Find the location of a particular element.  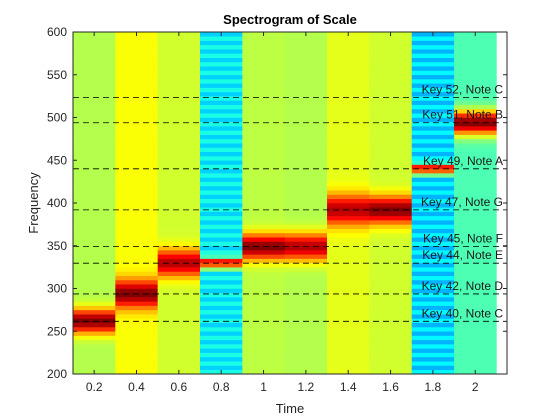

x-tick-label: 0.8 is located at coordinates (221, 387).